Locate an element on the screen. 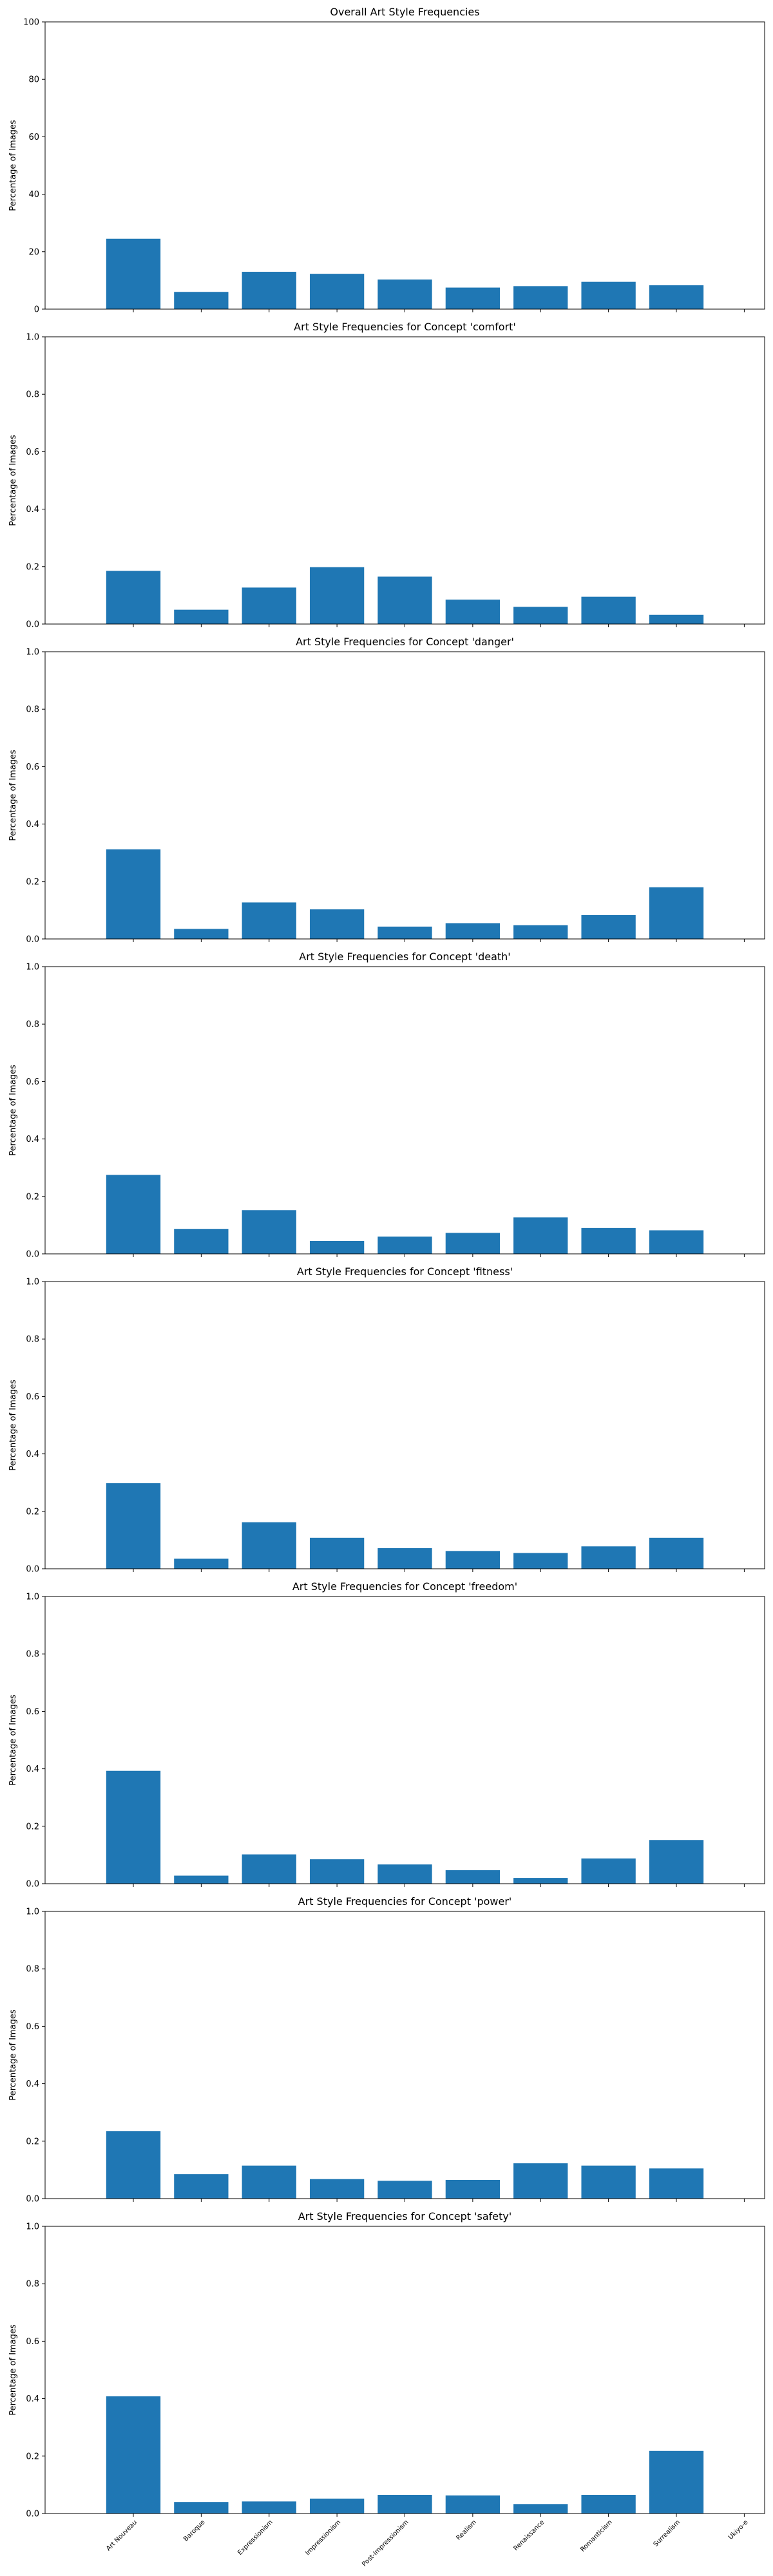 The image size is (773, 2576). y-tick-label-5-5: 1.0 is located at coordinates (32, 1597).